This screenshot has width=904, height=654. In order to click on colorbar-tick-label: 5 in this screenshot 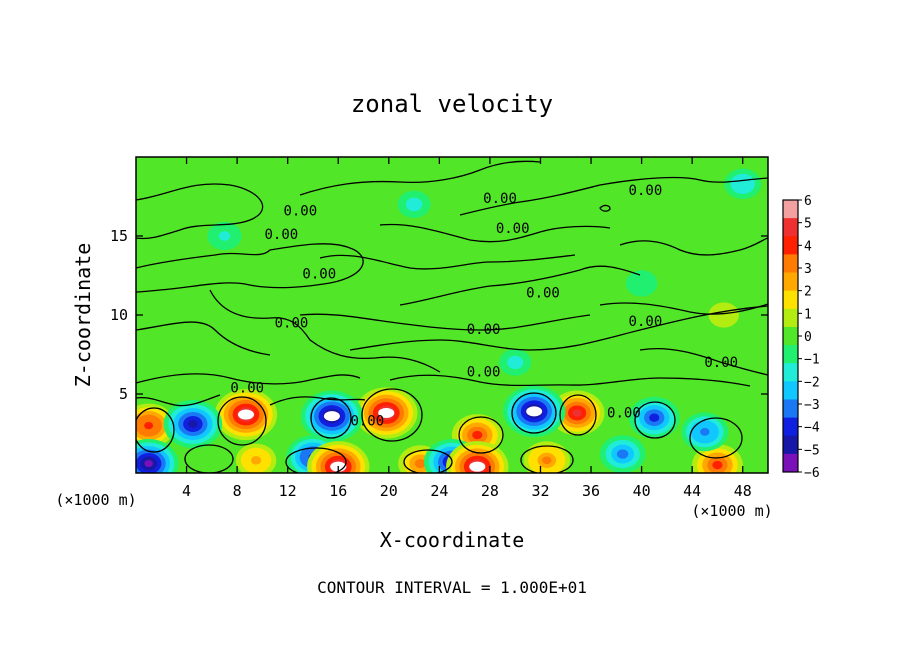, I will do `click(808, 224)`.